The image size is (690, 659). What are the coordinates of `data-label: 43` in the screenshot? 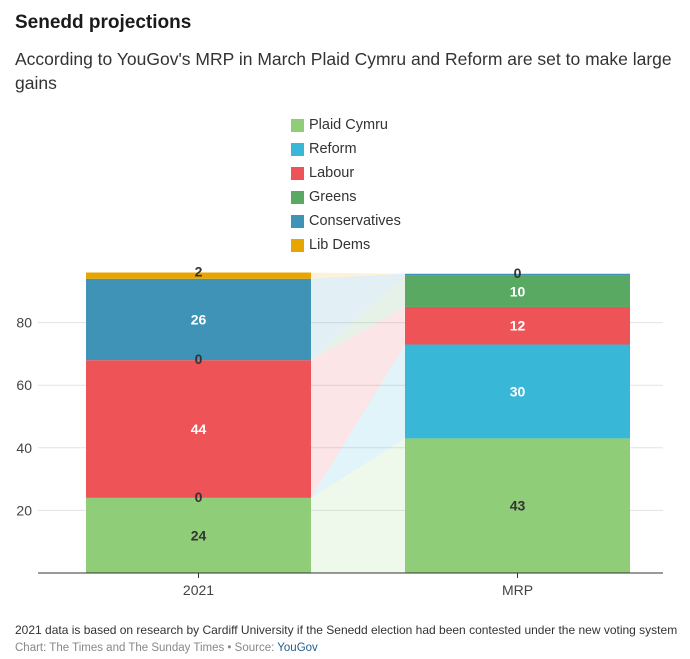 It's located at (518, 506).